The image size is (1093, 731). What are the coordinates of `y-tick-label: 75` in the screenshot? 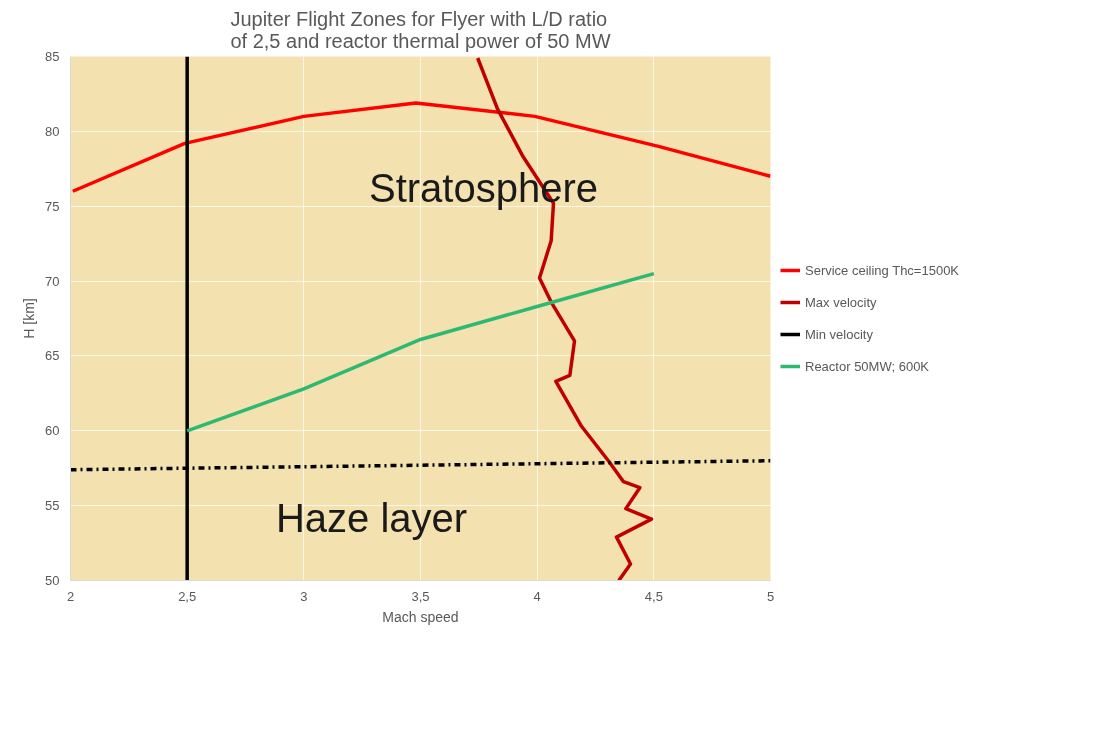 It's located at (52, 206).